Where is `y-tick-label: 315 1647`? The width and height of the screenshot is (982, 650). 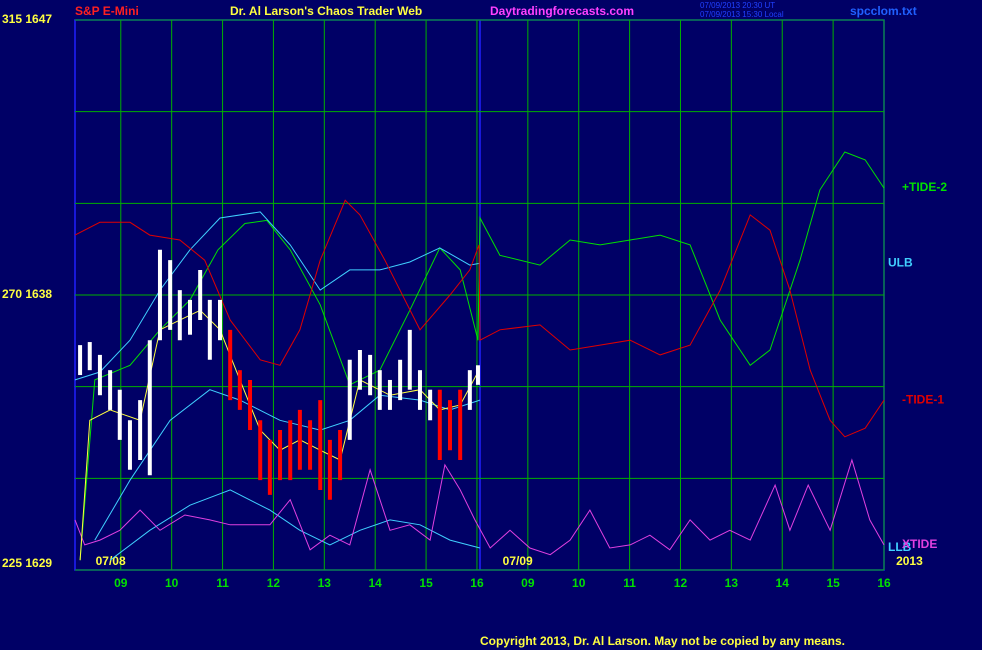 y-tick-label: 315 1647 is located at coordinates (27, 19).